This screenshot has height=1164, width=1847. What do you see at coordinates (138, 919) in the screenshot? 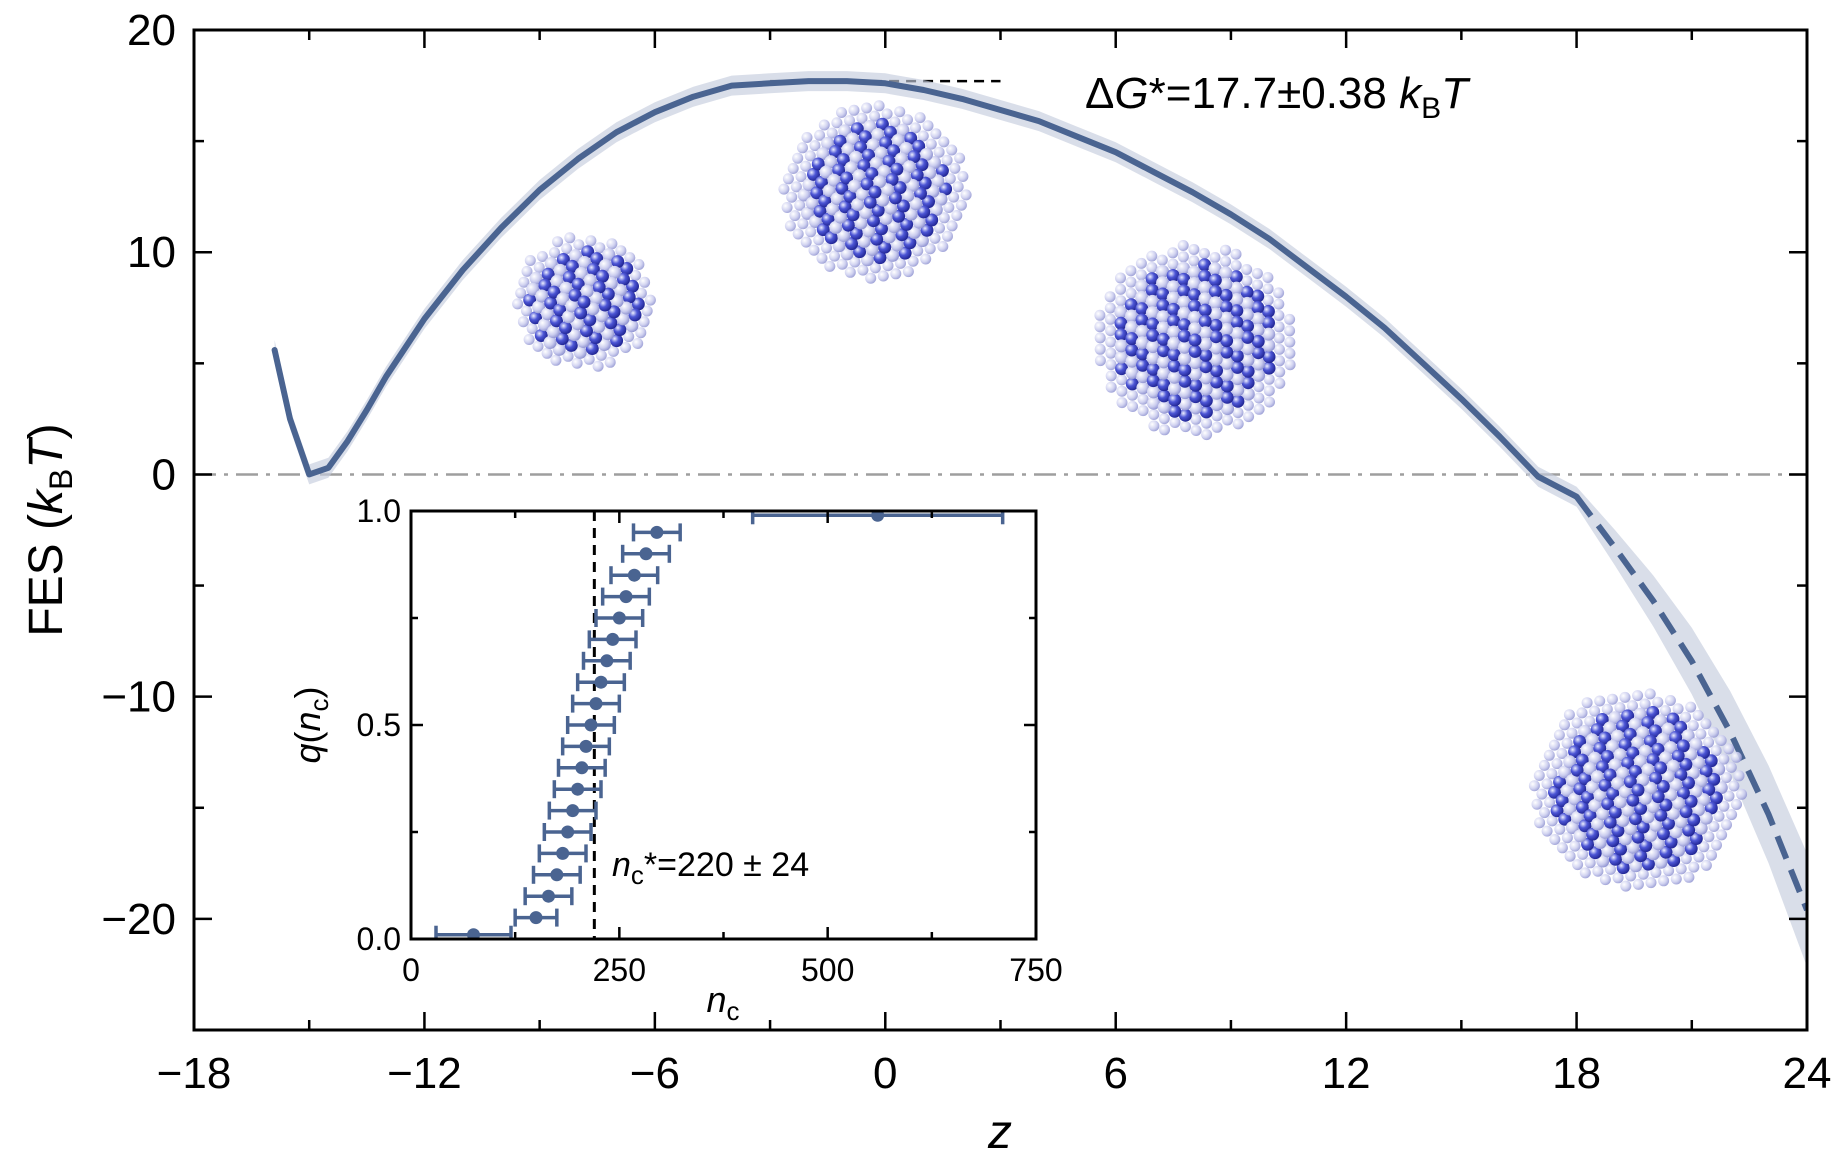
I see `main-y-tick-label: −20` at bounding box center [138, 919].